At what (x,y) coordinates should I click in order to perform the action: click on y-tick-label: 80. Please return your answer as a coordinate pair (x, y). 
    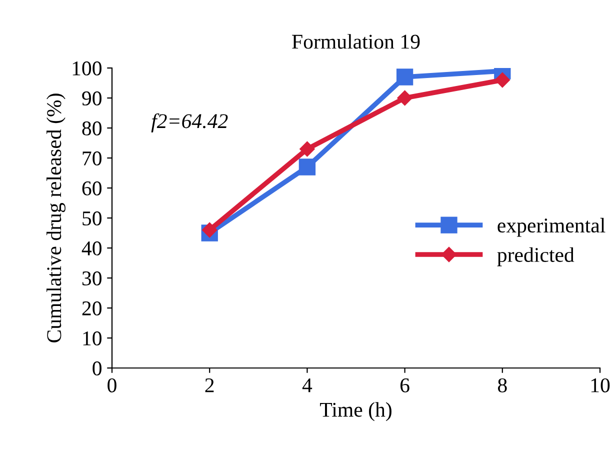
    Looking at the image, I should click on (92, 128).